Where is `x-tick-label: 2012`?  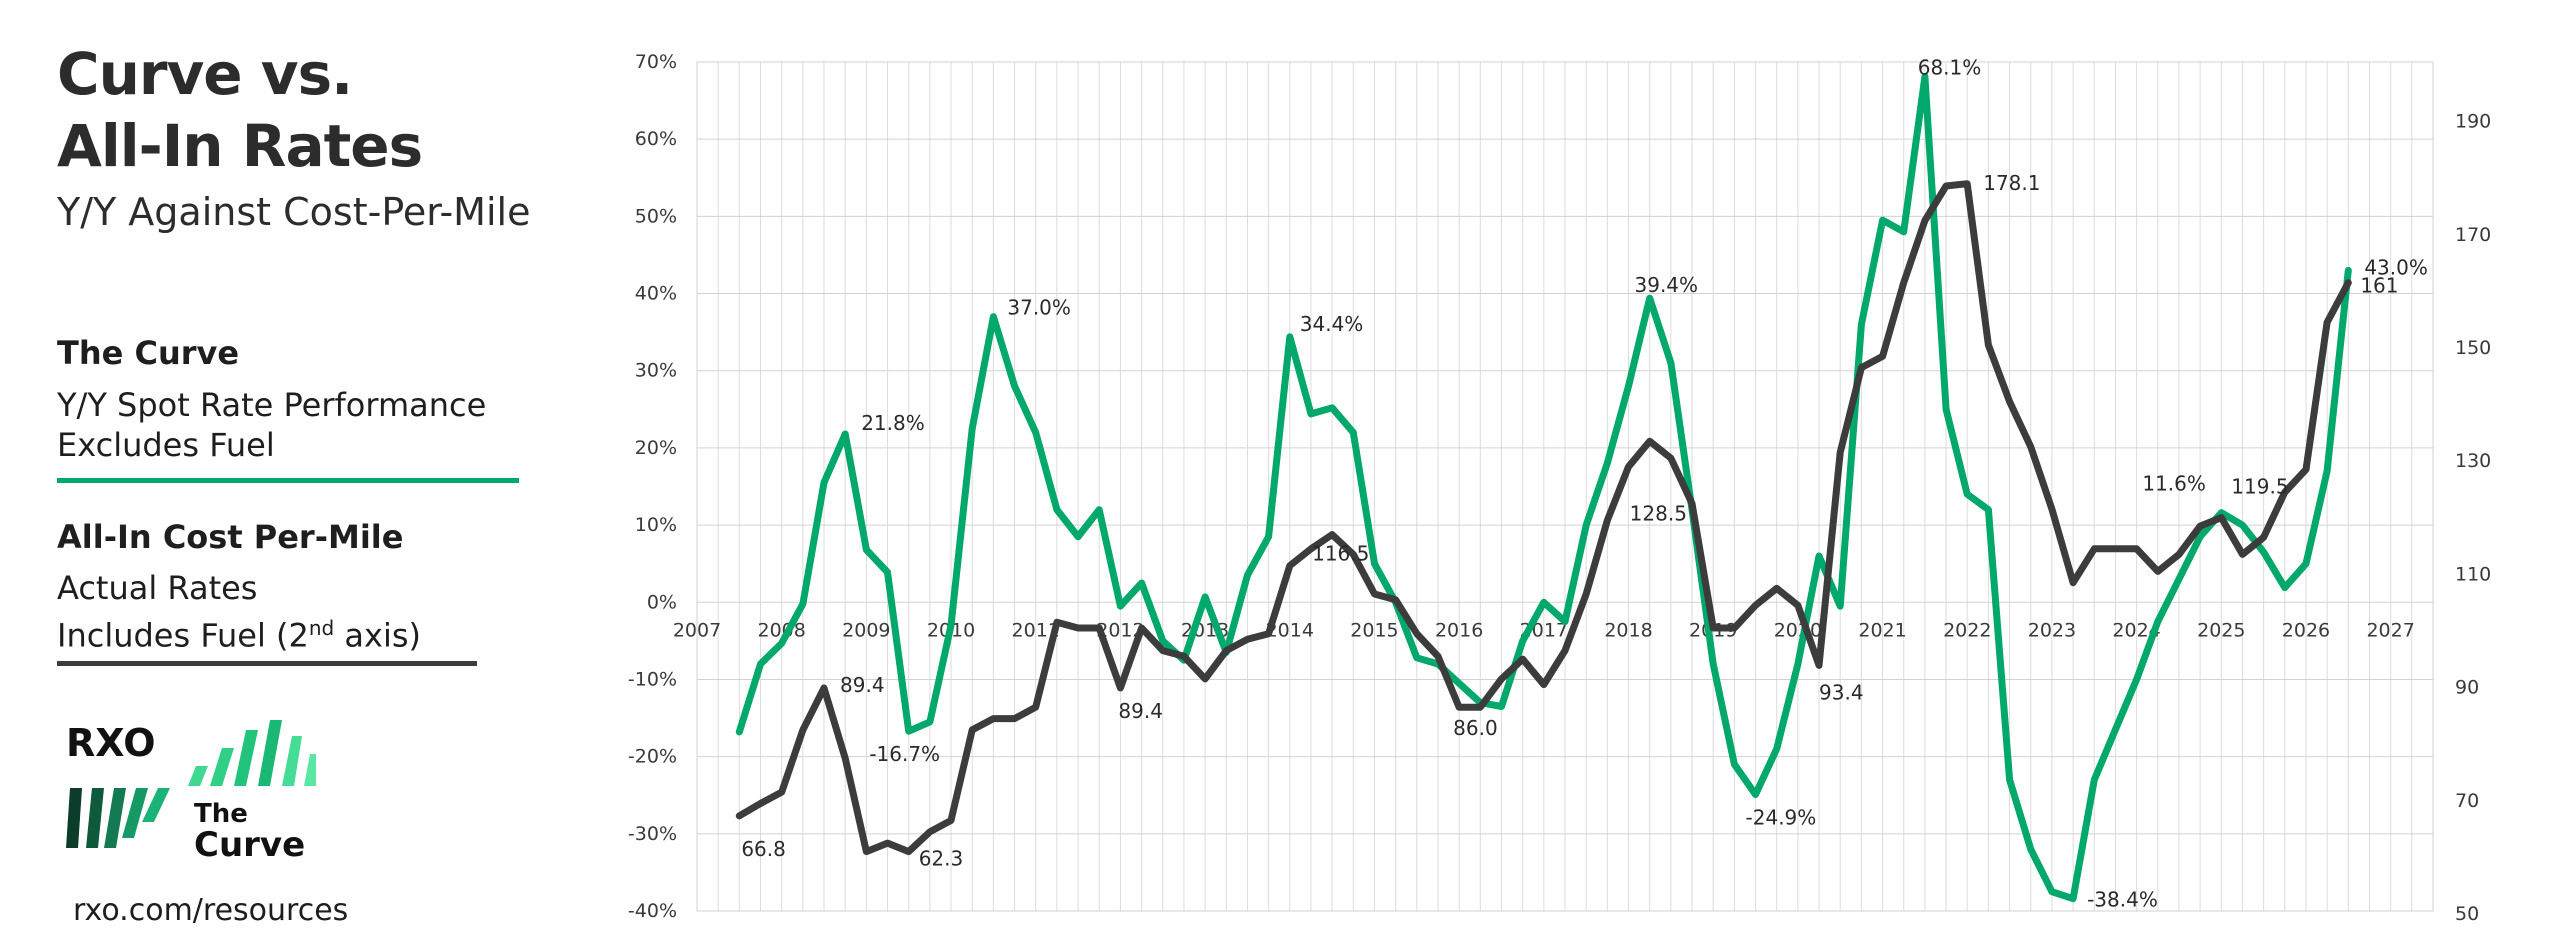
x-tick-label: 2012 is located at coordinates (1120, 630).